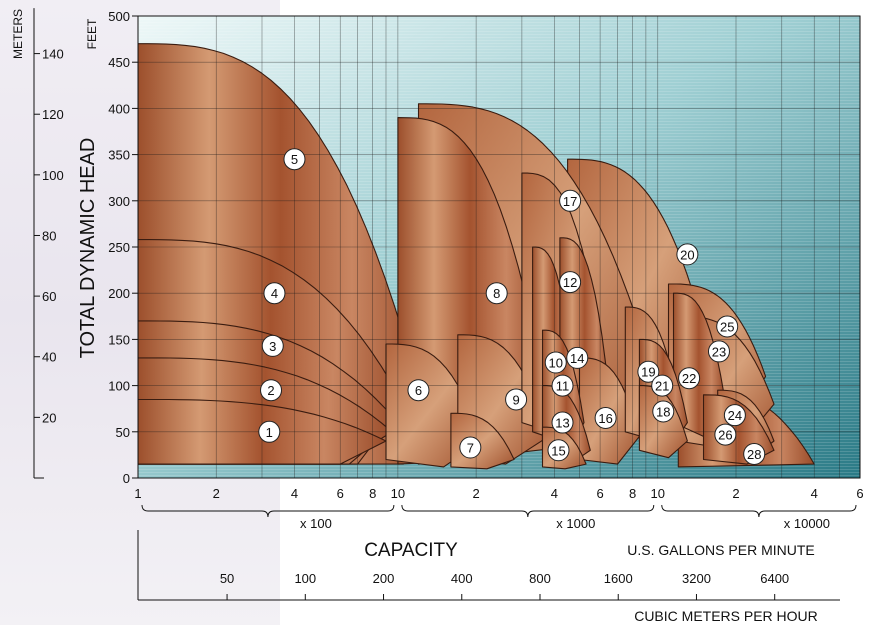 This screenshot has height=630, width=869. Describe the element at coordinates (119, 293) in the screenshot. I see `y-tick-label-feet: 200` at that location.